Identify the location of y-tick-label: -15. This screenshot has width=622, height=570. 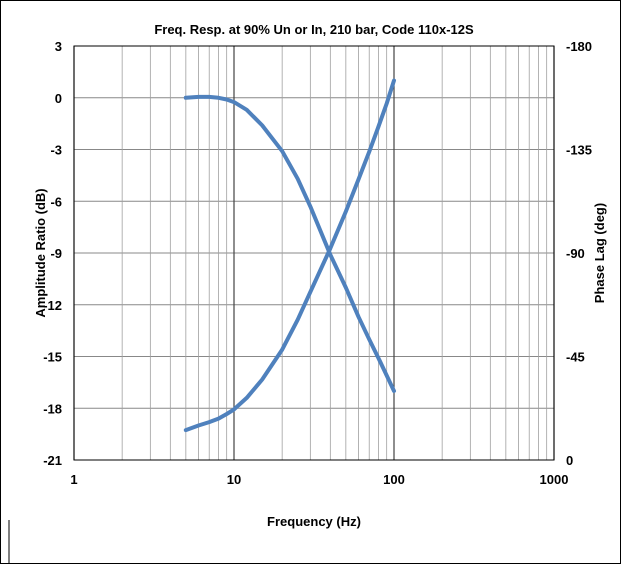
(52, 357).